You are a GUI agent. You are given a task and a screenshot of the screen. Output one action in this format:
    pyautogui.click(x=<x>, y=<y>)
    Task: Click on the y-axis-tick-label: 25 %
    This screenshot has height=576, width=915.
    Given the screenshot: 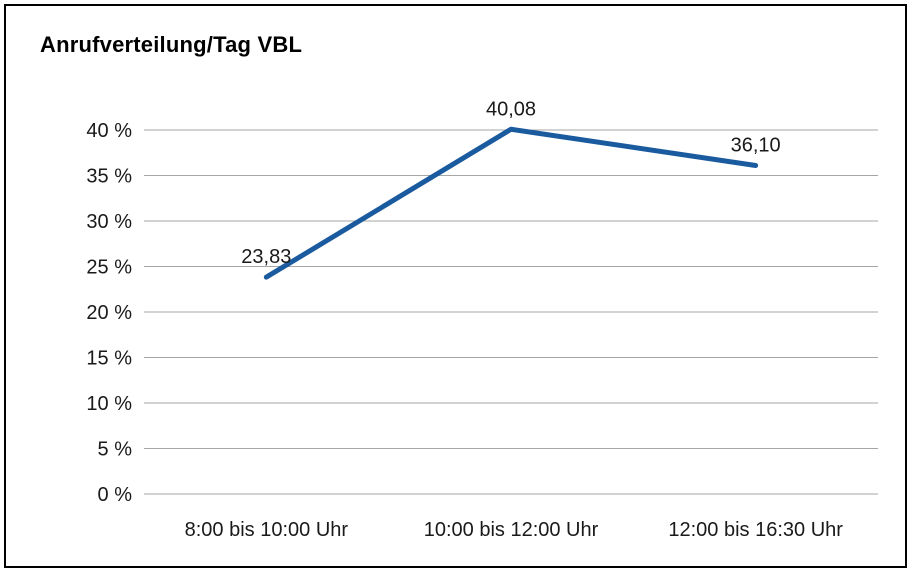 What is the action you would take?
    pyautogui.click(x=109, y=268)
    